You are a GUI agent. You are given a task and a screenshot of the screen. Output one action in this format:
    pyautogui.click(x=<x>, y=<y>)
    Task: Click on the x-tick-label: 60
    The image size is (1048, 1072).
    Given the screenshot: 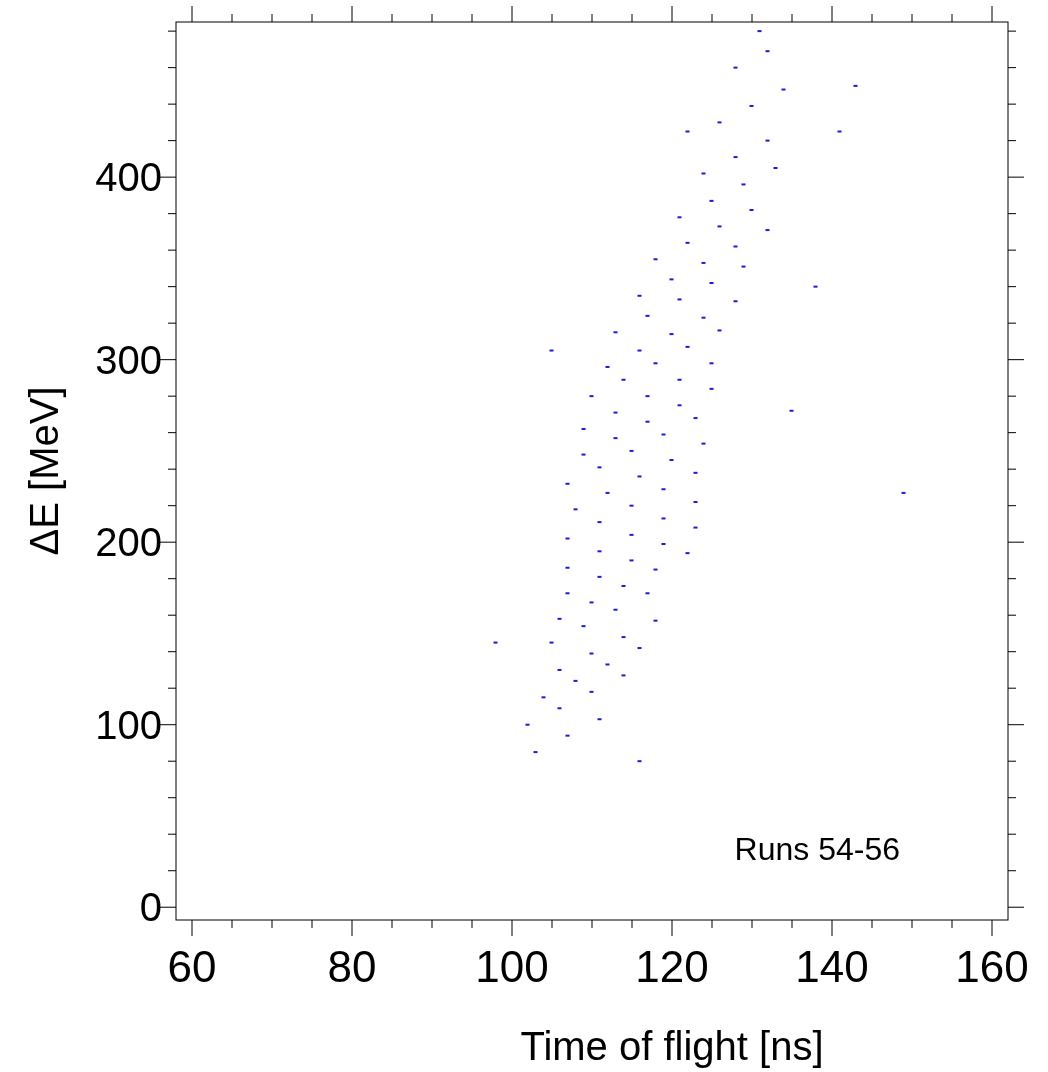 What is the action you would take?
    pyautogui.click(x=192, y=966)
    